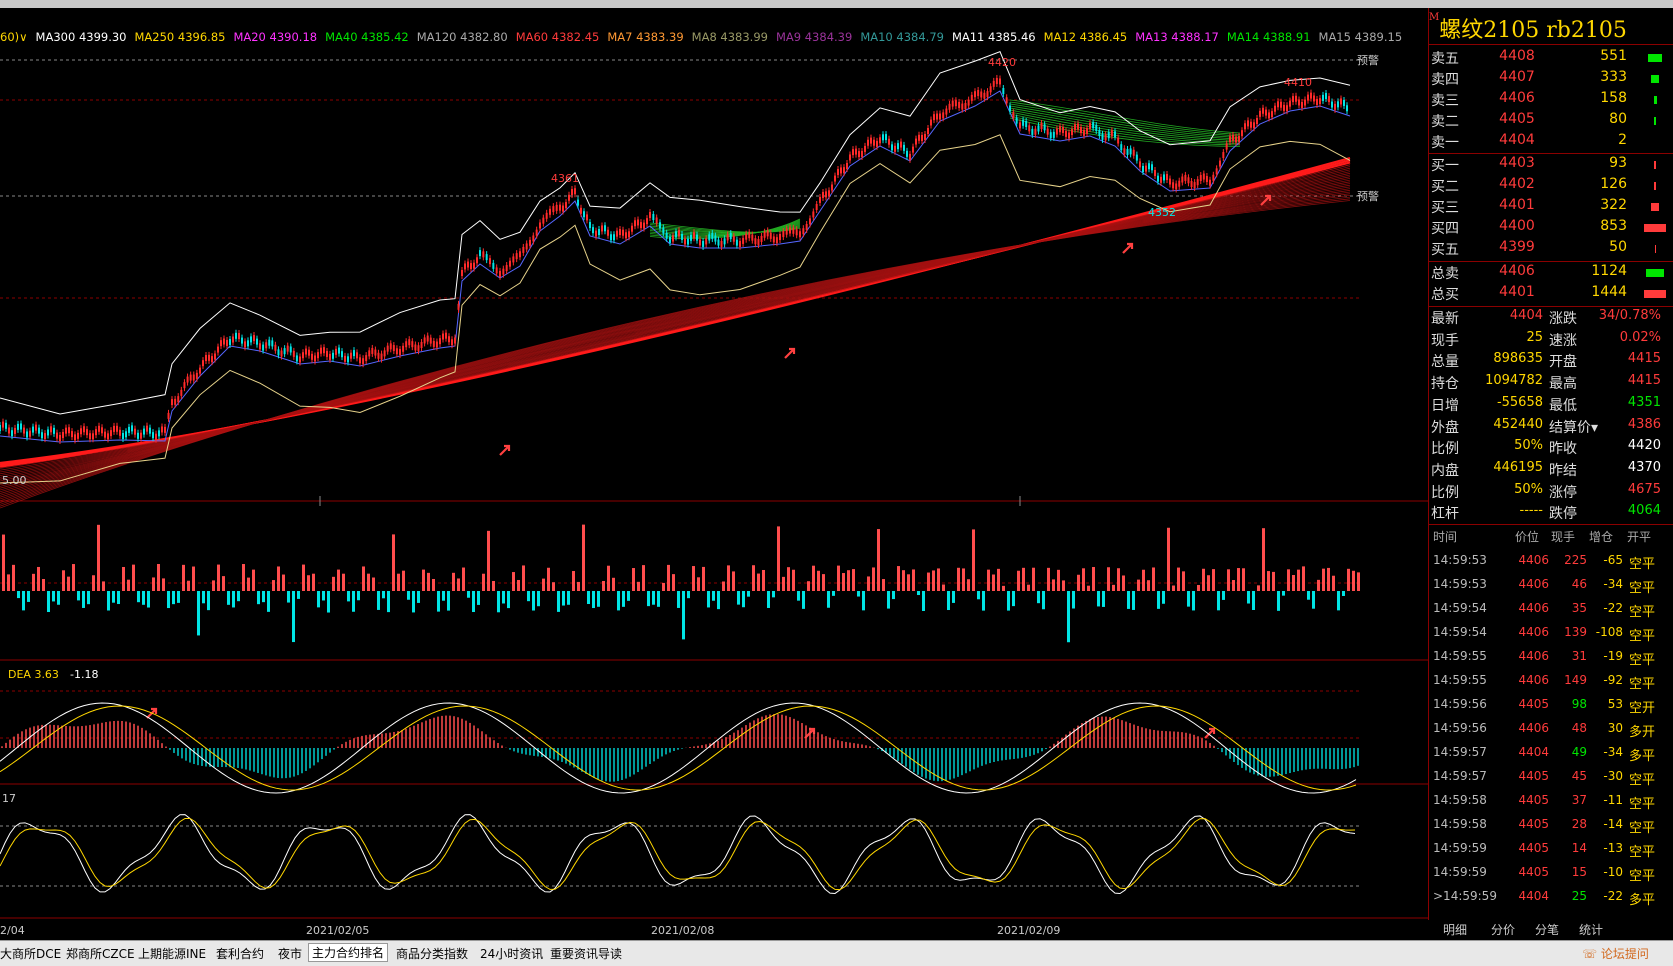 This screenshot has width=1673, height=966. What do you see at coordinates (172, 954) in the screenshot?
I see `tab-ine: 上期能源INE` at bounding box center [172, 954].